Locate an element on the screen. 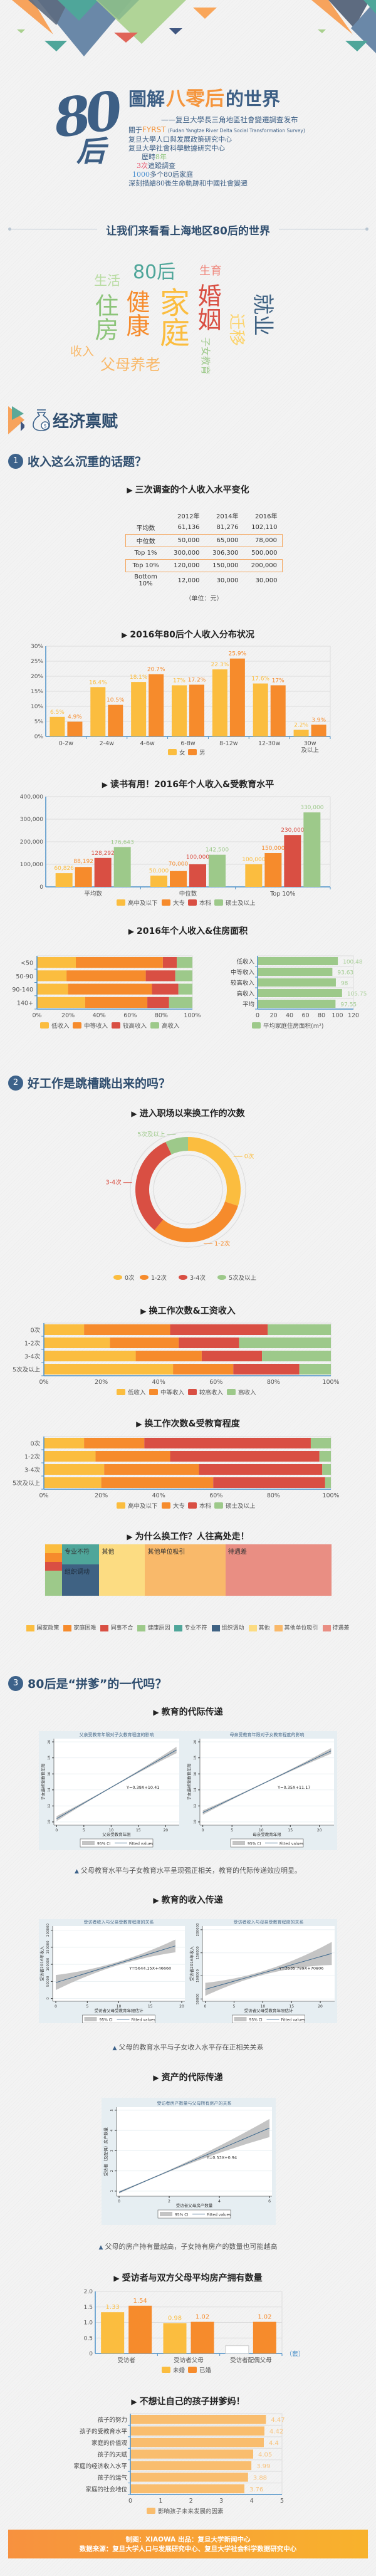 The width and height of the screenshot is (376, 2576). row-label: 中位数 is located at coordinates (145, 540).